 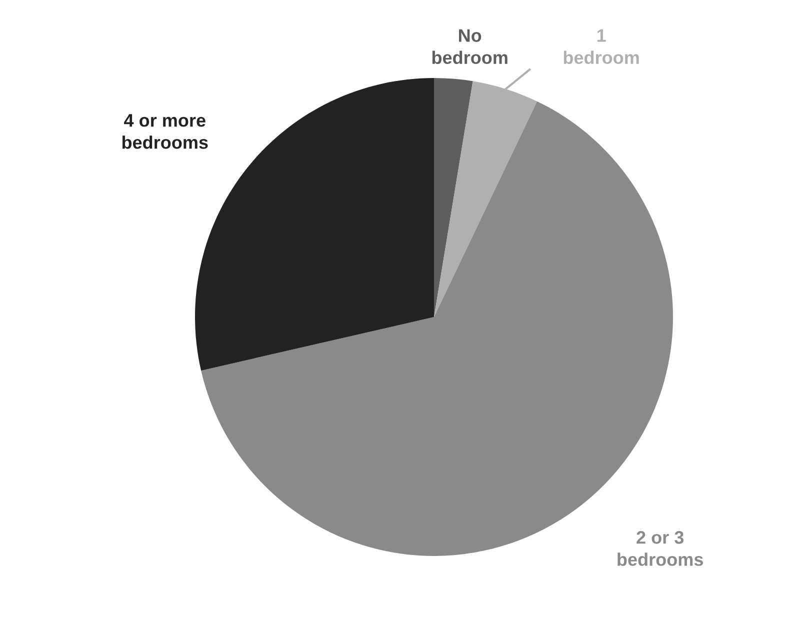 What do you see at coordinates (601, 46) in the screenshot?
I see `slice-label: 1 bedroom` at bounding box center [601, 46].